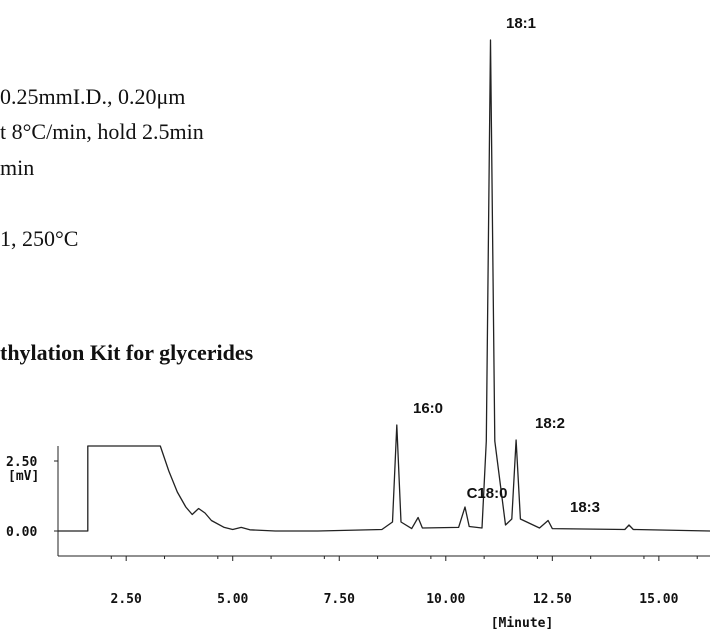 The height and width of the screenshot is (634, 710). What do you see at coordinates (404, 581) in the screenshot?
I see `x-axis-ticks: 2.50 5.00 7.50 10.00 12.50 15.00` at bounding box center [404, 581].